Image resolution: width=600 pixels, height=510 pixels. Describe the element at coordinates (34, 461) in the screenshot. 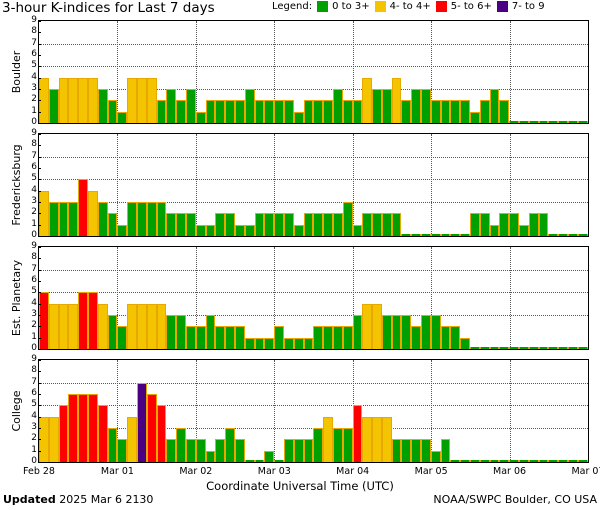

I see `y-axis-tick-label: 0` at that location.